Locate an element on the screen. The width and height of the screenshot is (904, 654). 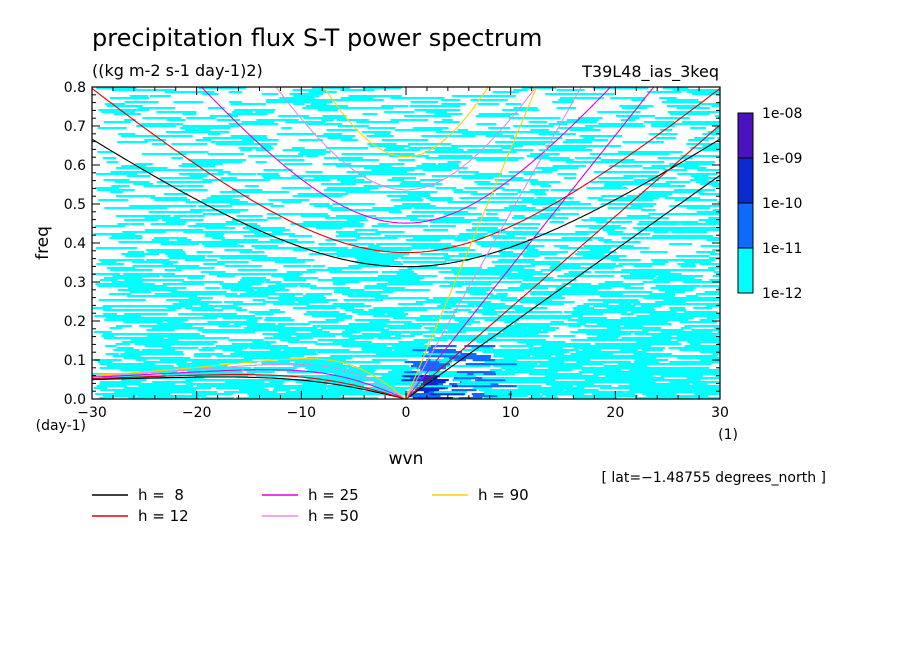
latitude-note: [ lat=−1.48755 degrees_north ] is located at coordinates (714, 478).